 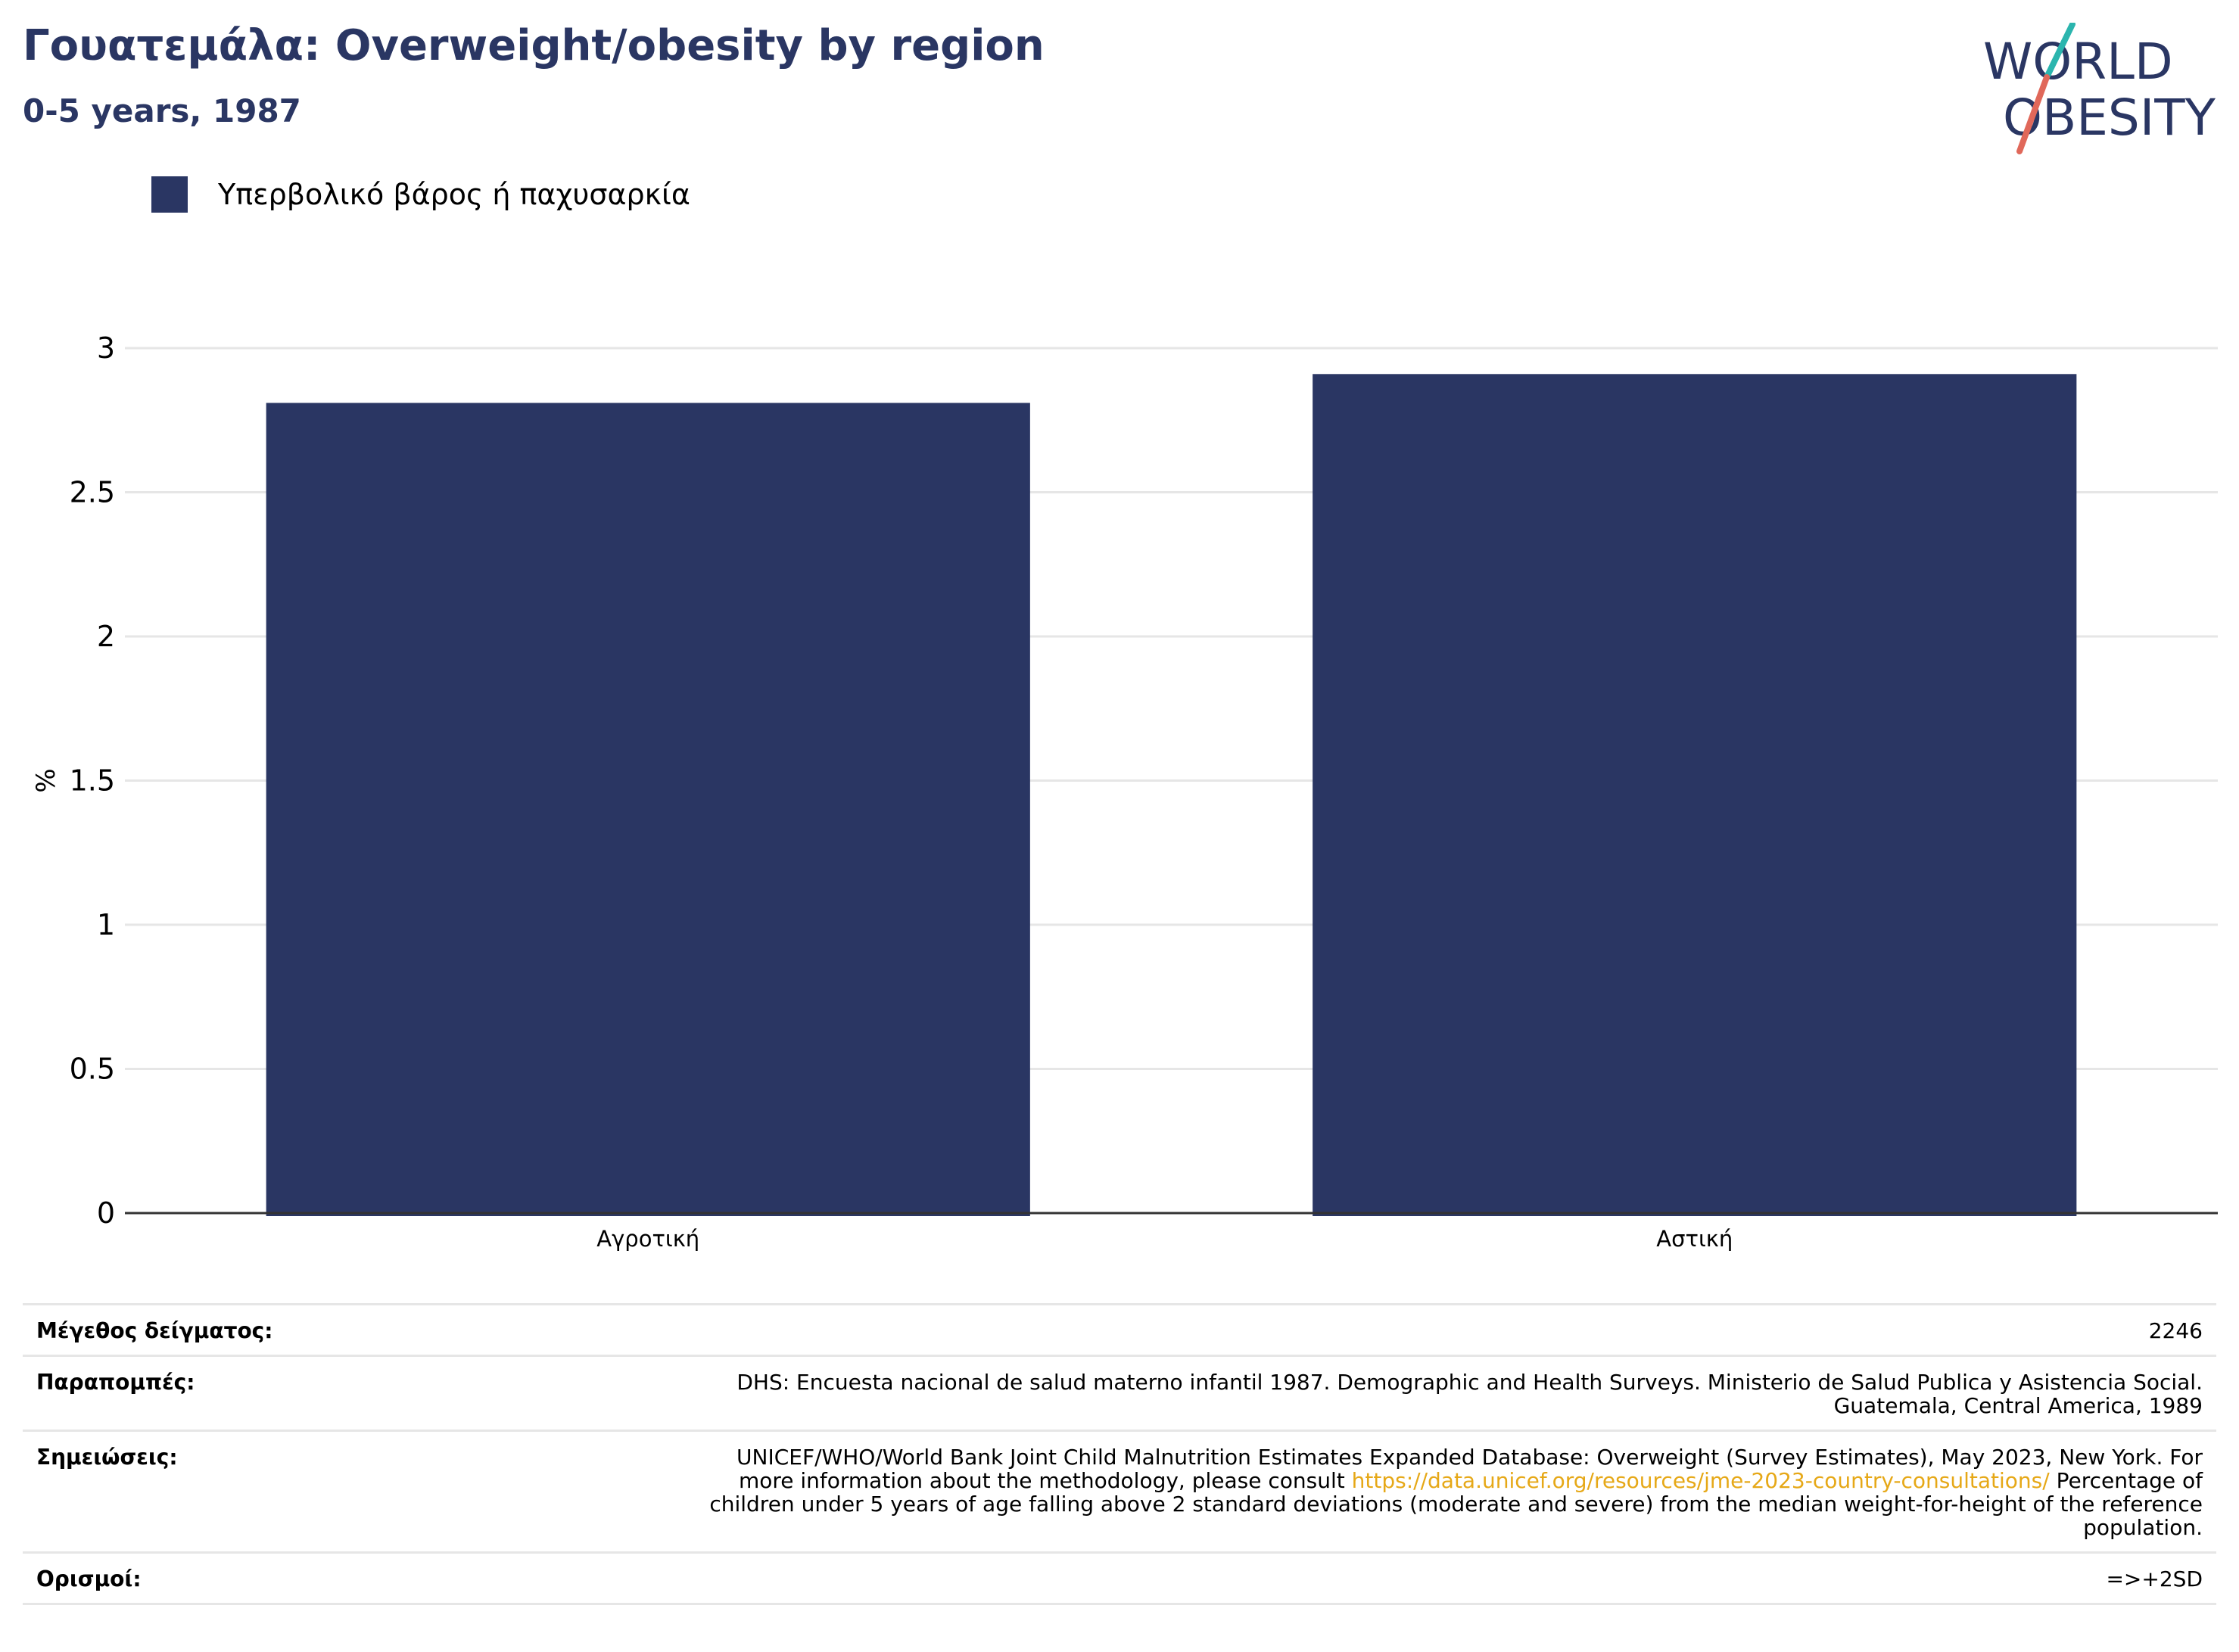 What do you see at coordinates (106, 924) in the screenshot?
I see `y-tick-label: 1` at bounding box center [106, 924].